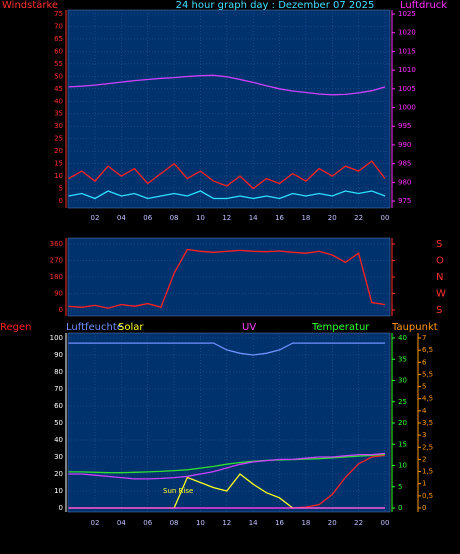 The width and height of the screenshot is (460, 554). What do you see at coordinates (56, 277) in the screenshot?
I see `y-tick-label: 180` at bounding box center [56, 277].